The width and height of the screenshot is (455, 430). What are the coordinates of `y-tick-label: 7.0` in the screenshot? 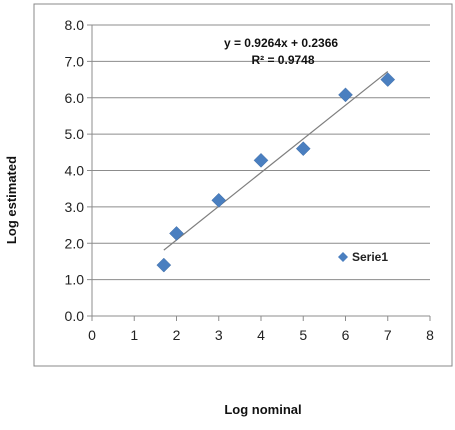 It's located at (75, 61).